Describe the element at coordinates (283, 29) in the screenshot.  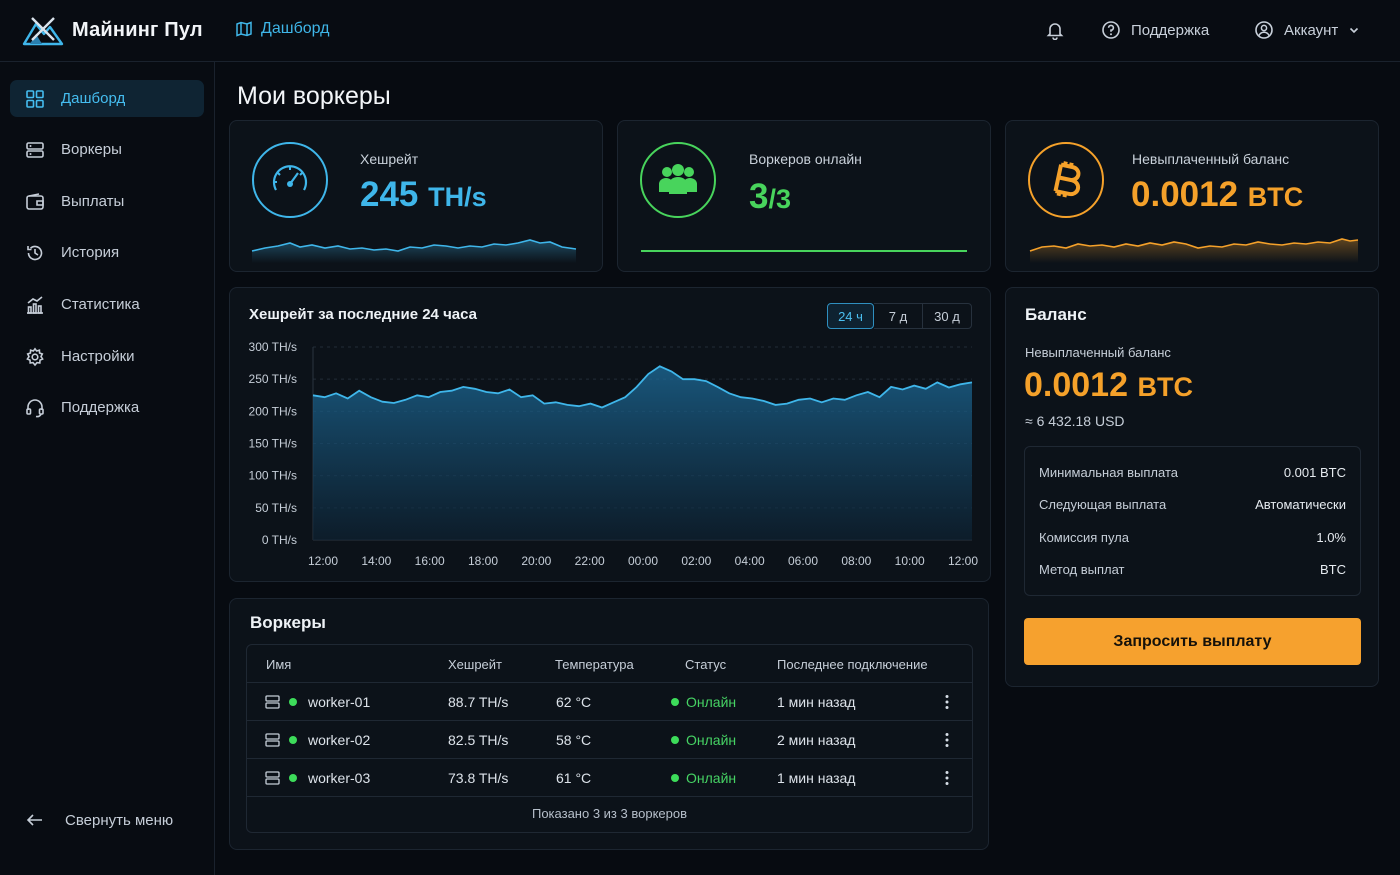
I see `breadcrumb: Дашборд` at that location.